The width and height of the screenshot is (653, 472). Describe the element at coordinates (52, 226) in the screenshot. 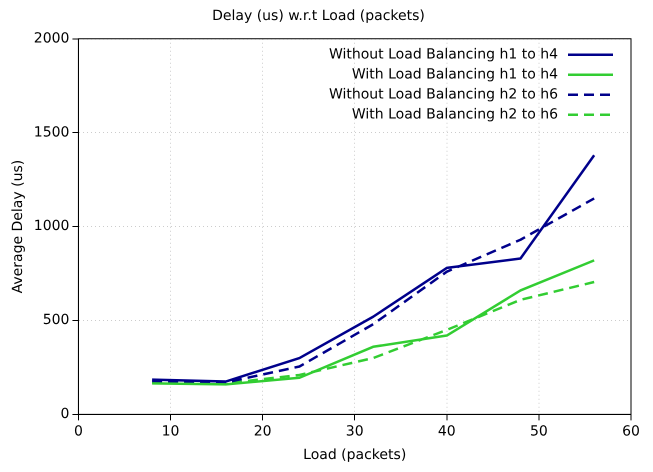

I see `y-tick-label: 1000` at that location.